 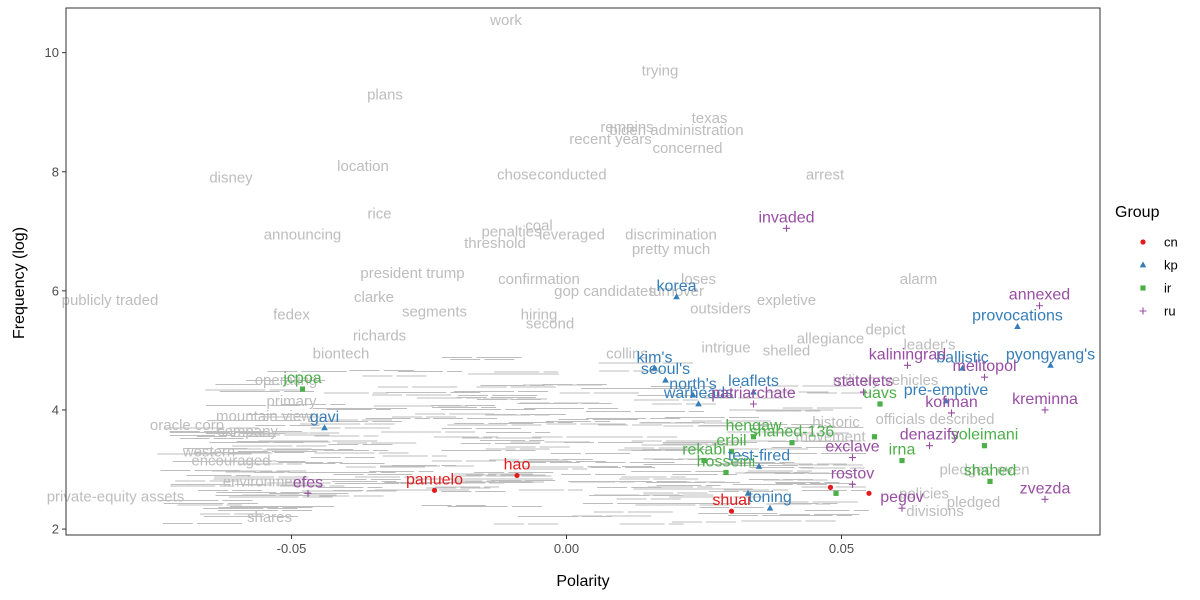 I want to click on point-label-kp: test-fired, so click(x=759, y=456).